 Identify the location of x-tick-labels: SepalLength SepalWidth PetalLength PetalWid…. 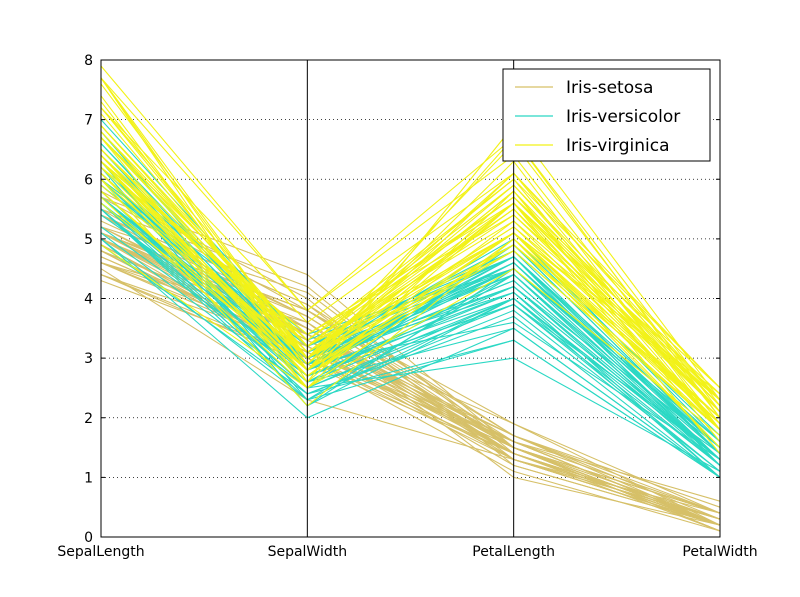
(407, 552).